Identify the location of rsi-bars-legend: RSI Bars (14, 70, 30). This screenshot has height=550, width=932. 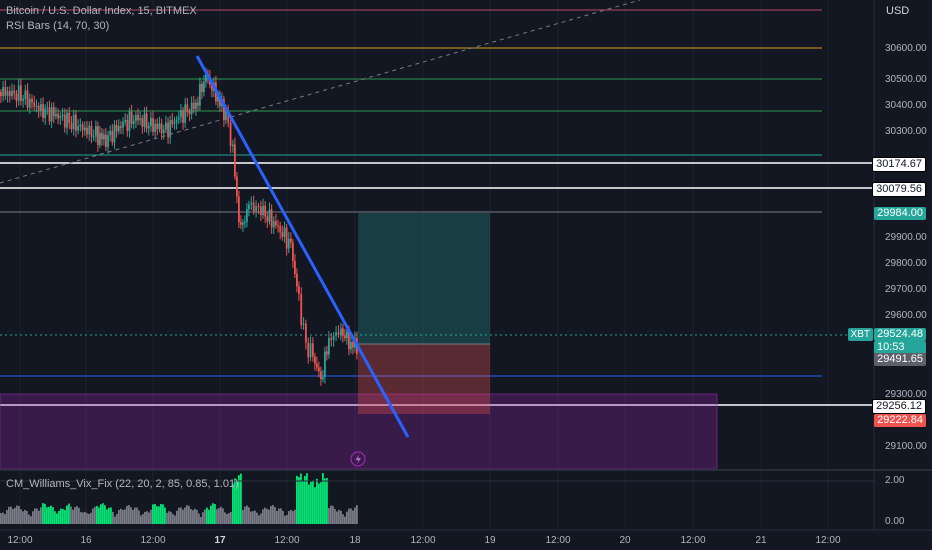
(58, 26).